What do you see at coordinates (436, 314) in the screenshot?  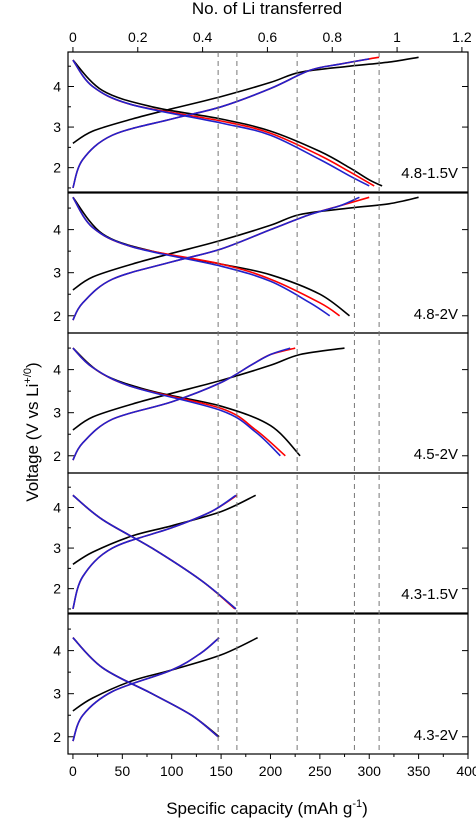 I see `panel-label: 4.8-2V` at bounding box center [436, 314].